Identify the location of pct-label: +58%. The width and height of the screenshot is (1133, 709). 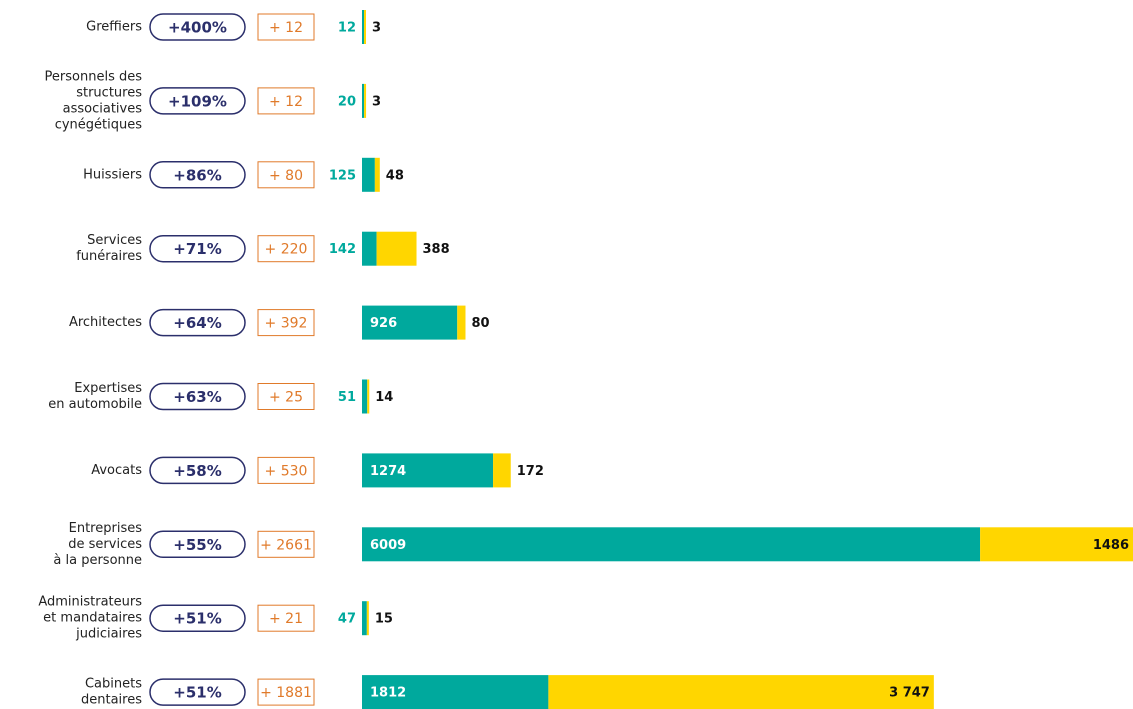
(197, 471).